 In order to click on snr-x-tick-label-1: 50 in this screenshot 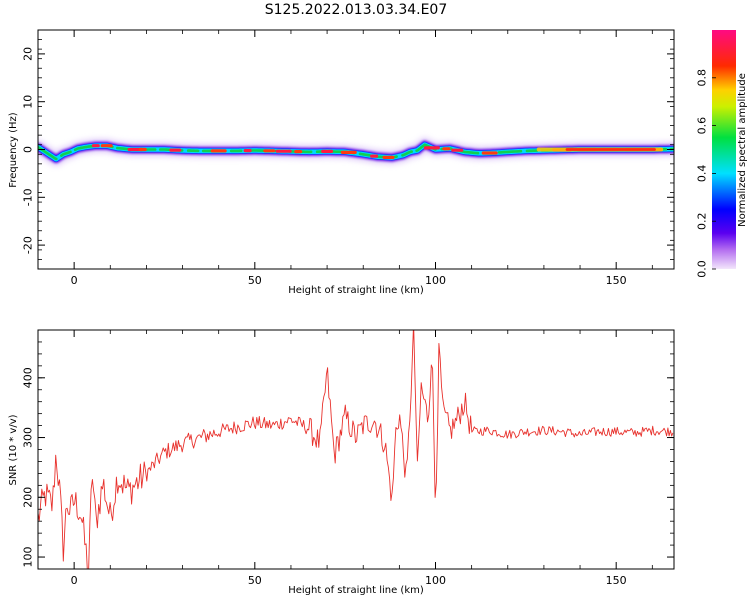, I will do `click(255, 580)`.